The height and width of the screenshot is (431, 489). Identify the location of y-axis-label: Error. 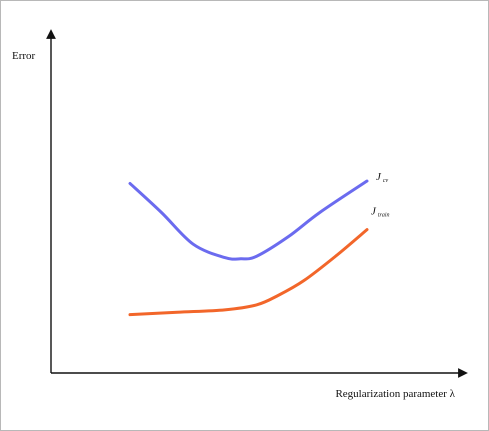
(24, 56).